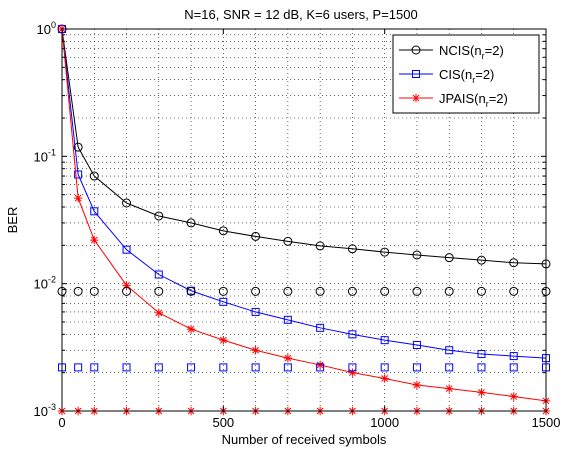 The width and height of the screenshot is (563, 451). Describe the element at coordinates (45, 283) in the screenshot. I see `y-tick-label: 10⁻²` at that location.